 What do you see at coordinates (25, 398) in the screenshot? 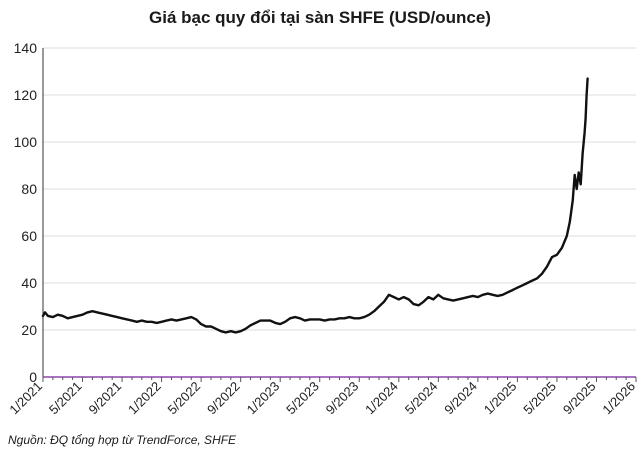
I see `x-tick-label-1-2021: 1/2021` at bounding box center [25, 398].